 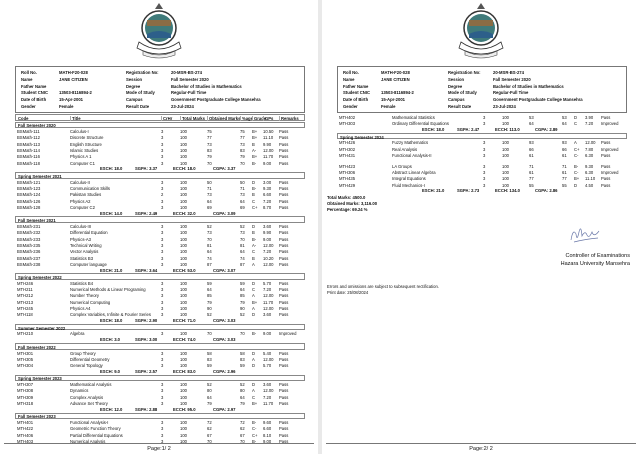 What do you see at coordinates (209, 315) in the screenshot?
I see `cell-obtained-marks: 52` at bounding box center [209, 315].